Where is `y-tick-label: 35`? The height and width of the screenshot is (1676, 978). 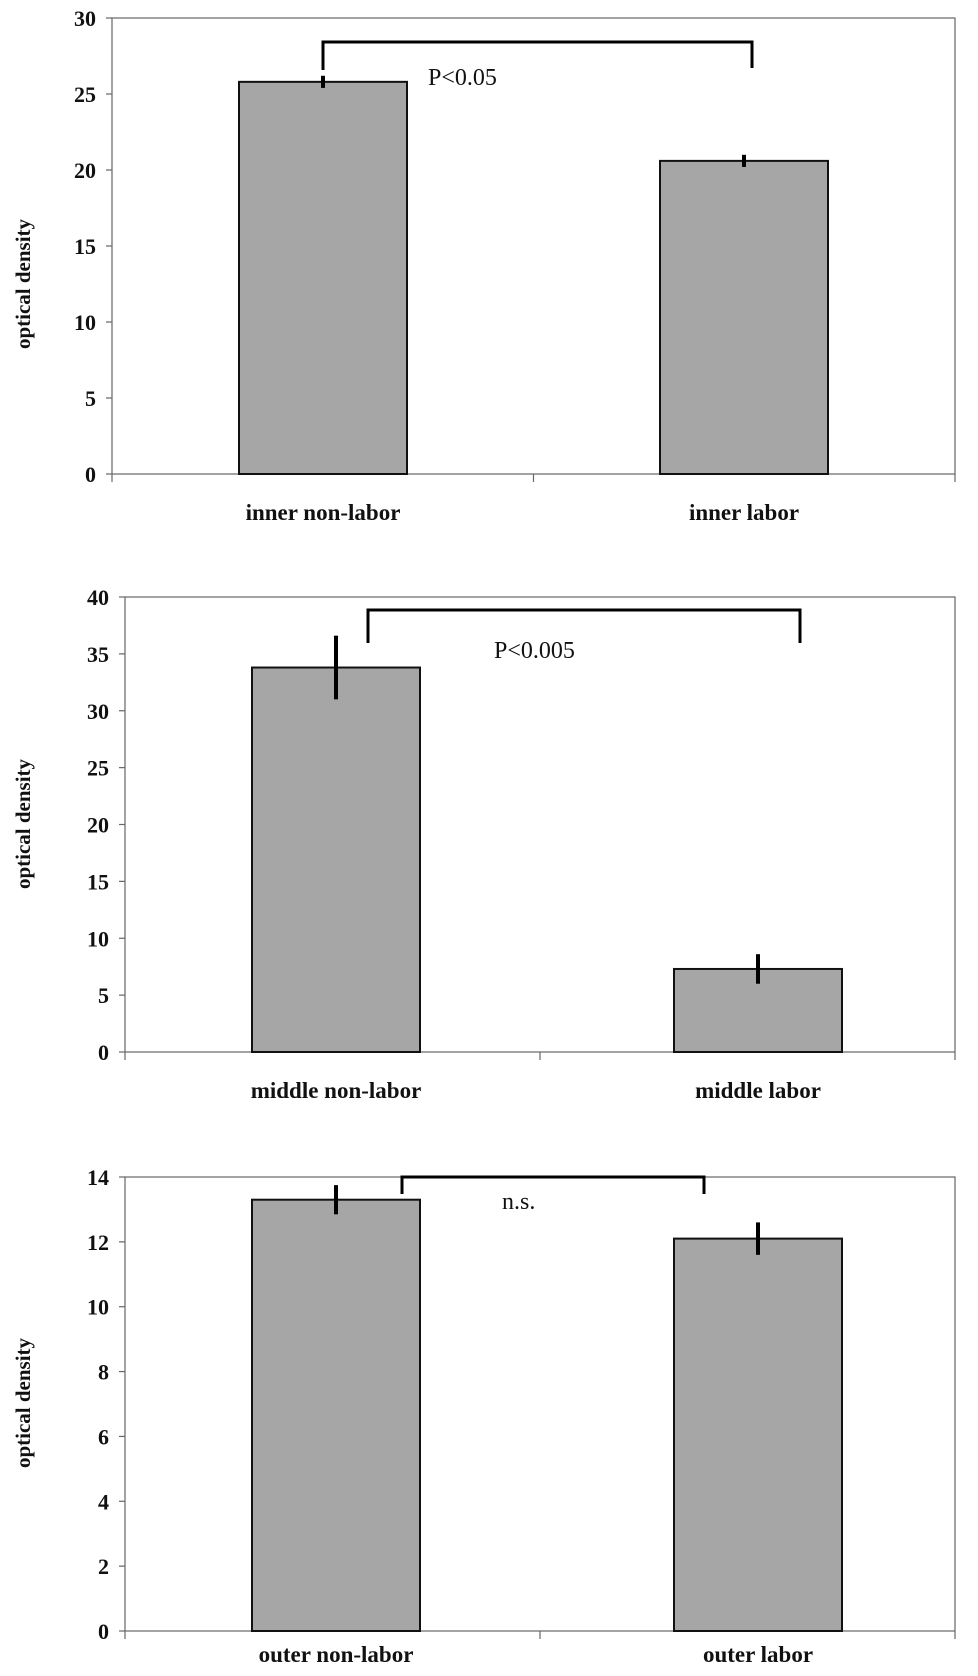
y-tick-label: 35 is located at coordinates (98, 654).